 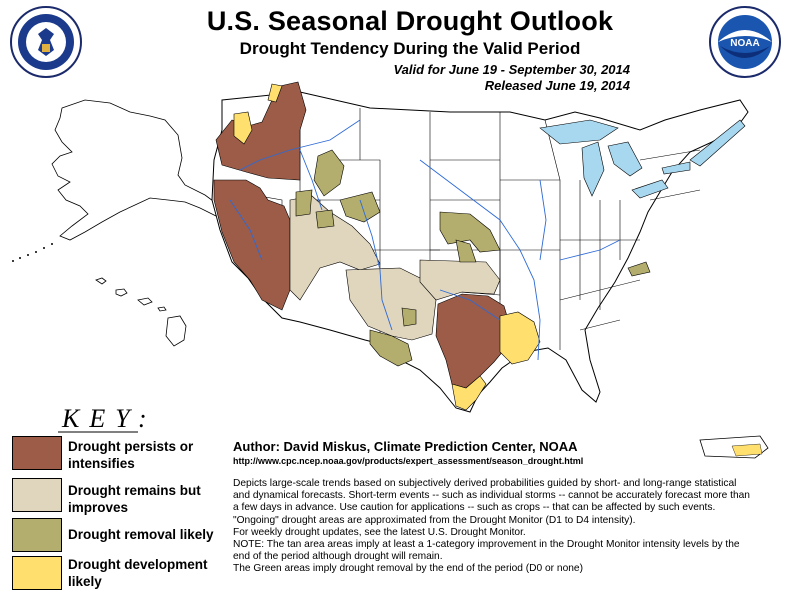 I want to click on key-swatch-improves, so click(x=37, y=495).